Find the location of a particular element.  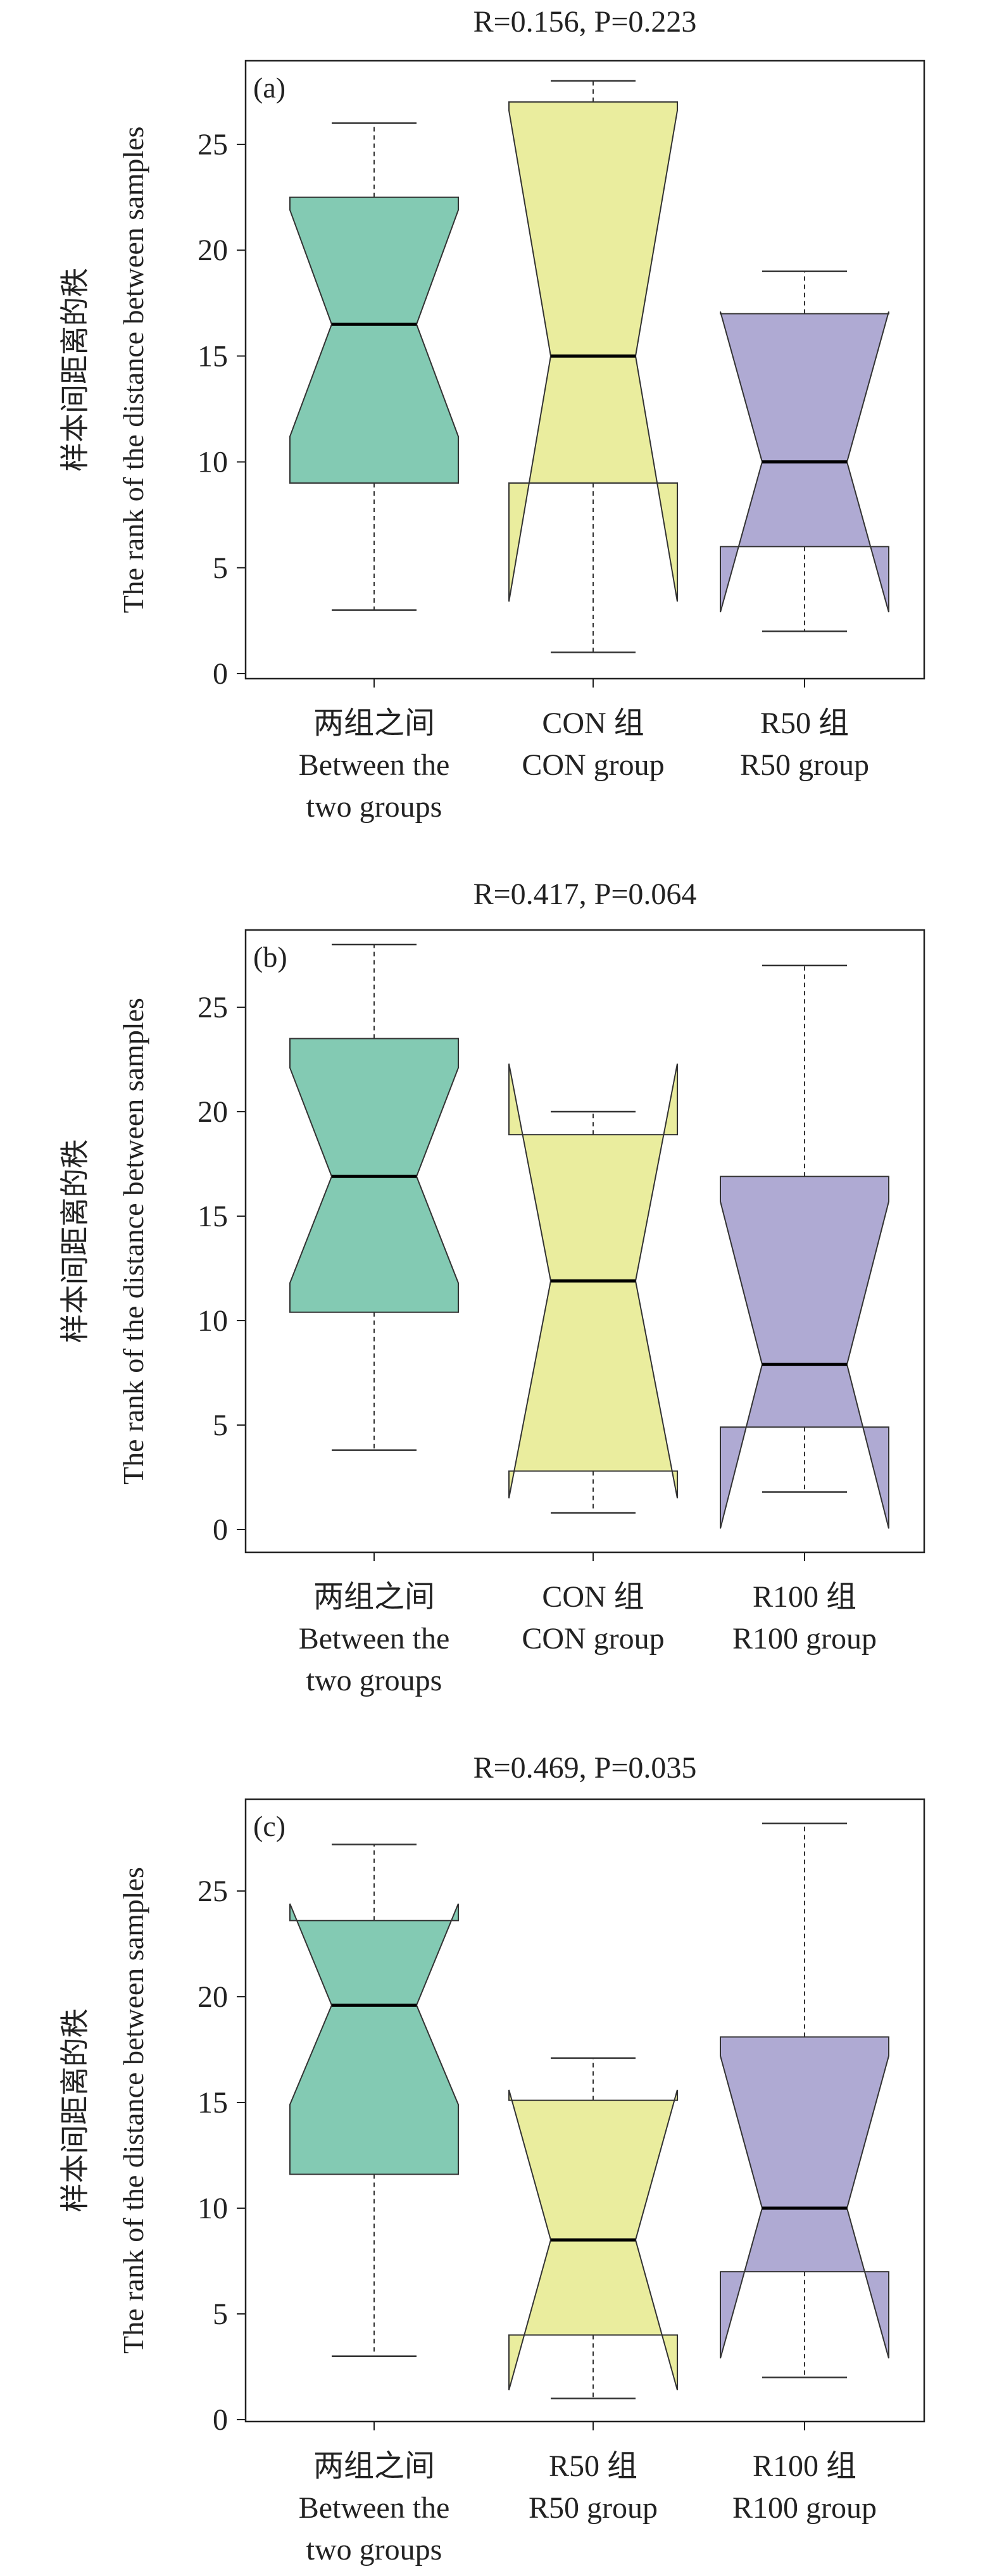

chart-title: R=0.417, P=0.064 is located at coordinates (585, 894).